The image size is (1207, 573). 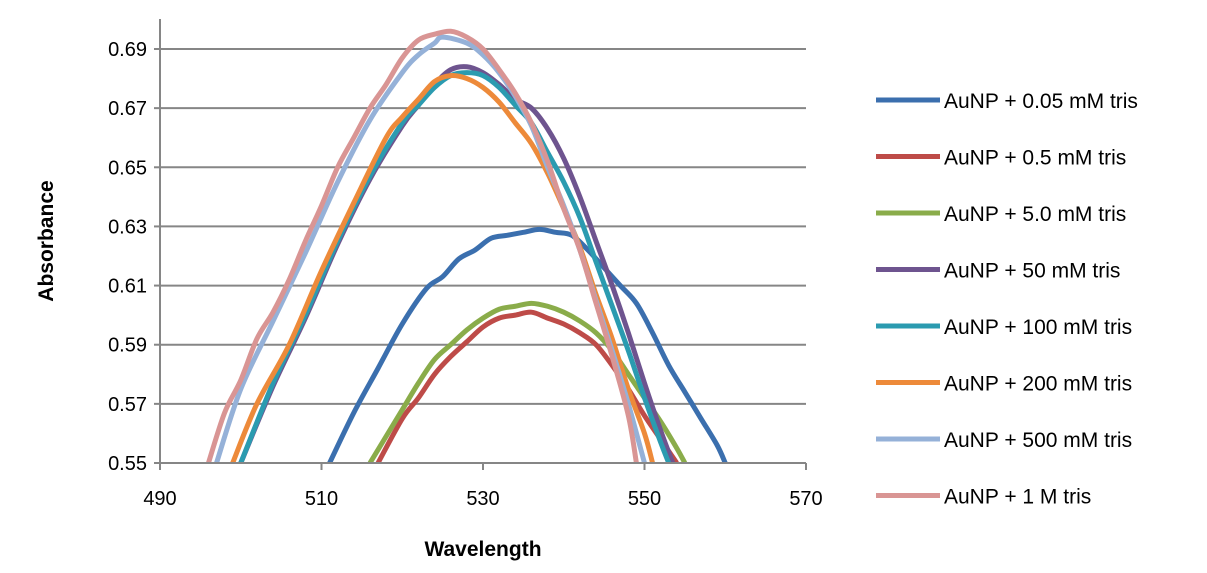 I want to click on legend-label: AuNP + 100 mM tris, so click(x=1038, y=327).